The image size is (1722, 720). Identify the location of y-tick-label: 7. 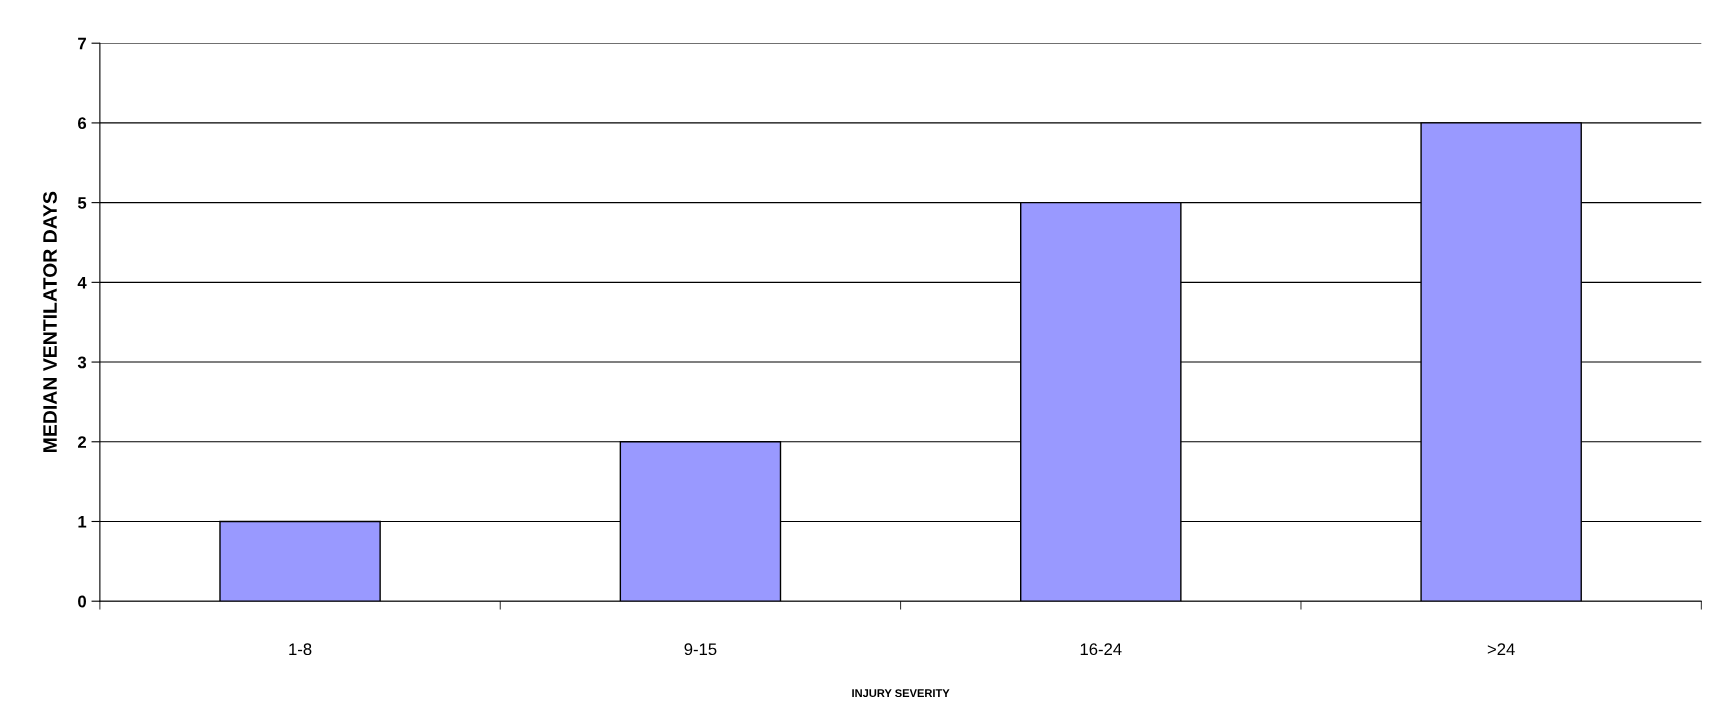
(82, 43).